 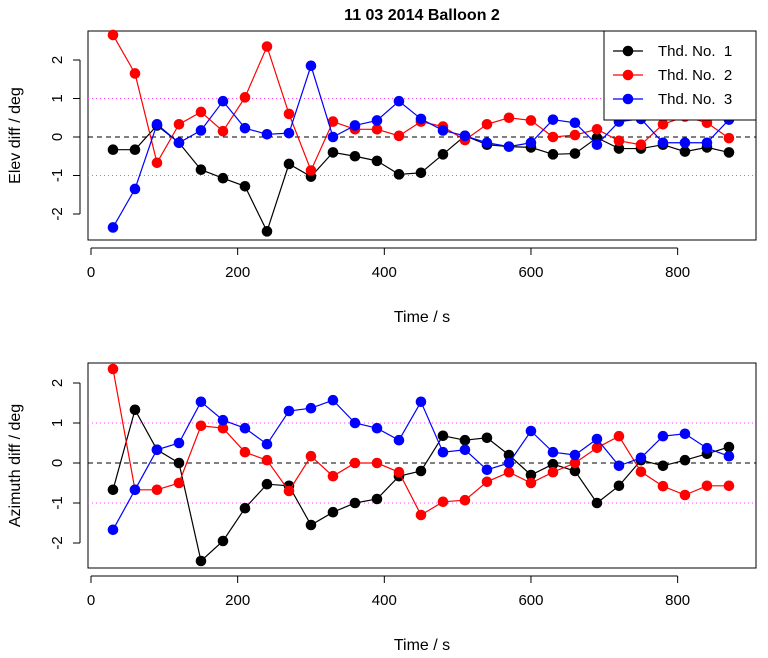 What do you see at coordinates (57, 213) in the screenshot?
I see `y-tick-label: -2` at bounding box center [57, 213].